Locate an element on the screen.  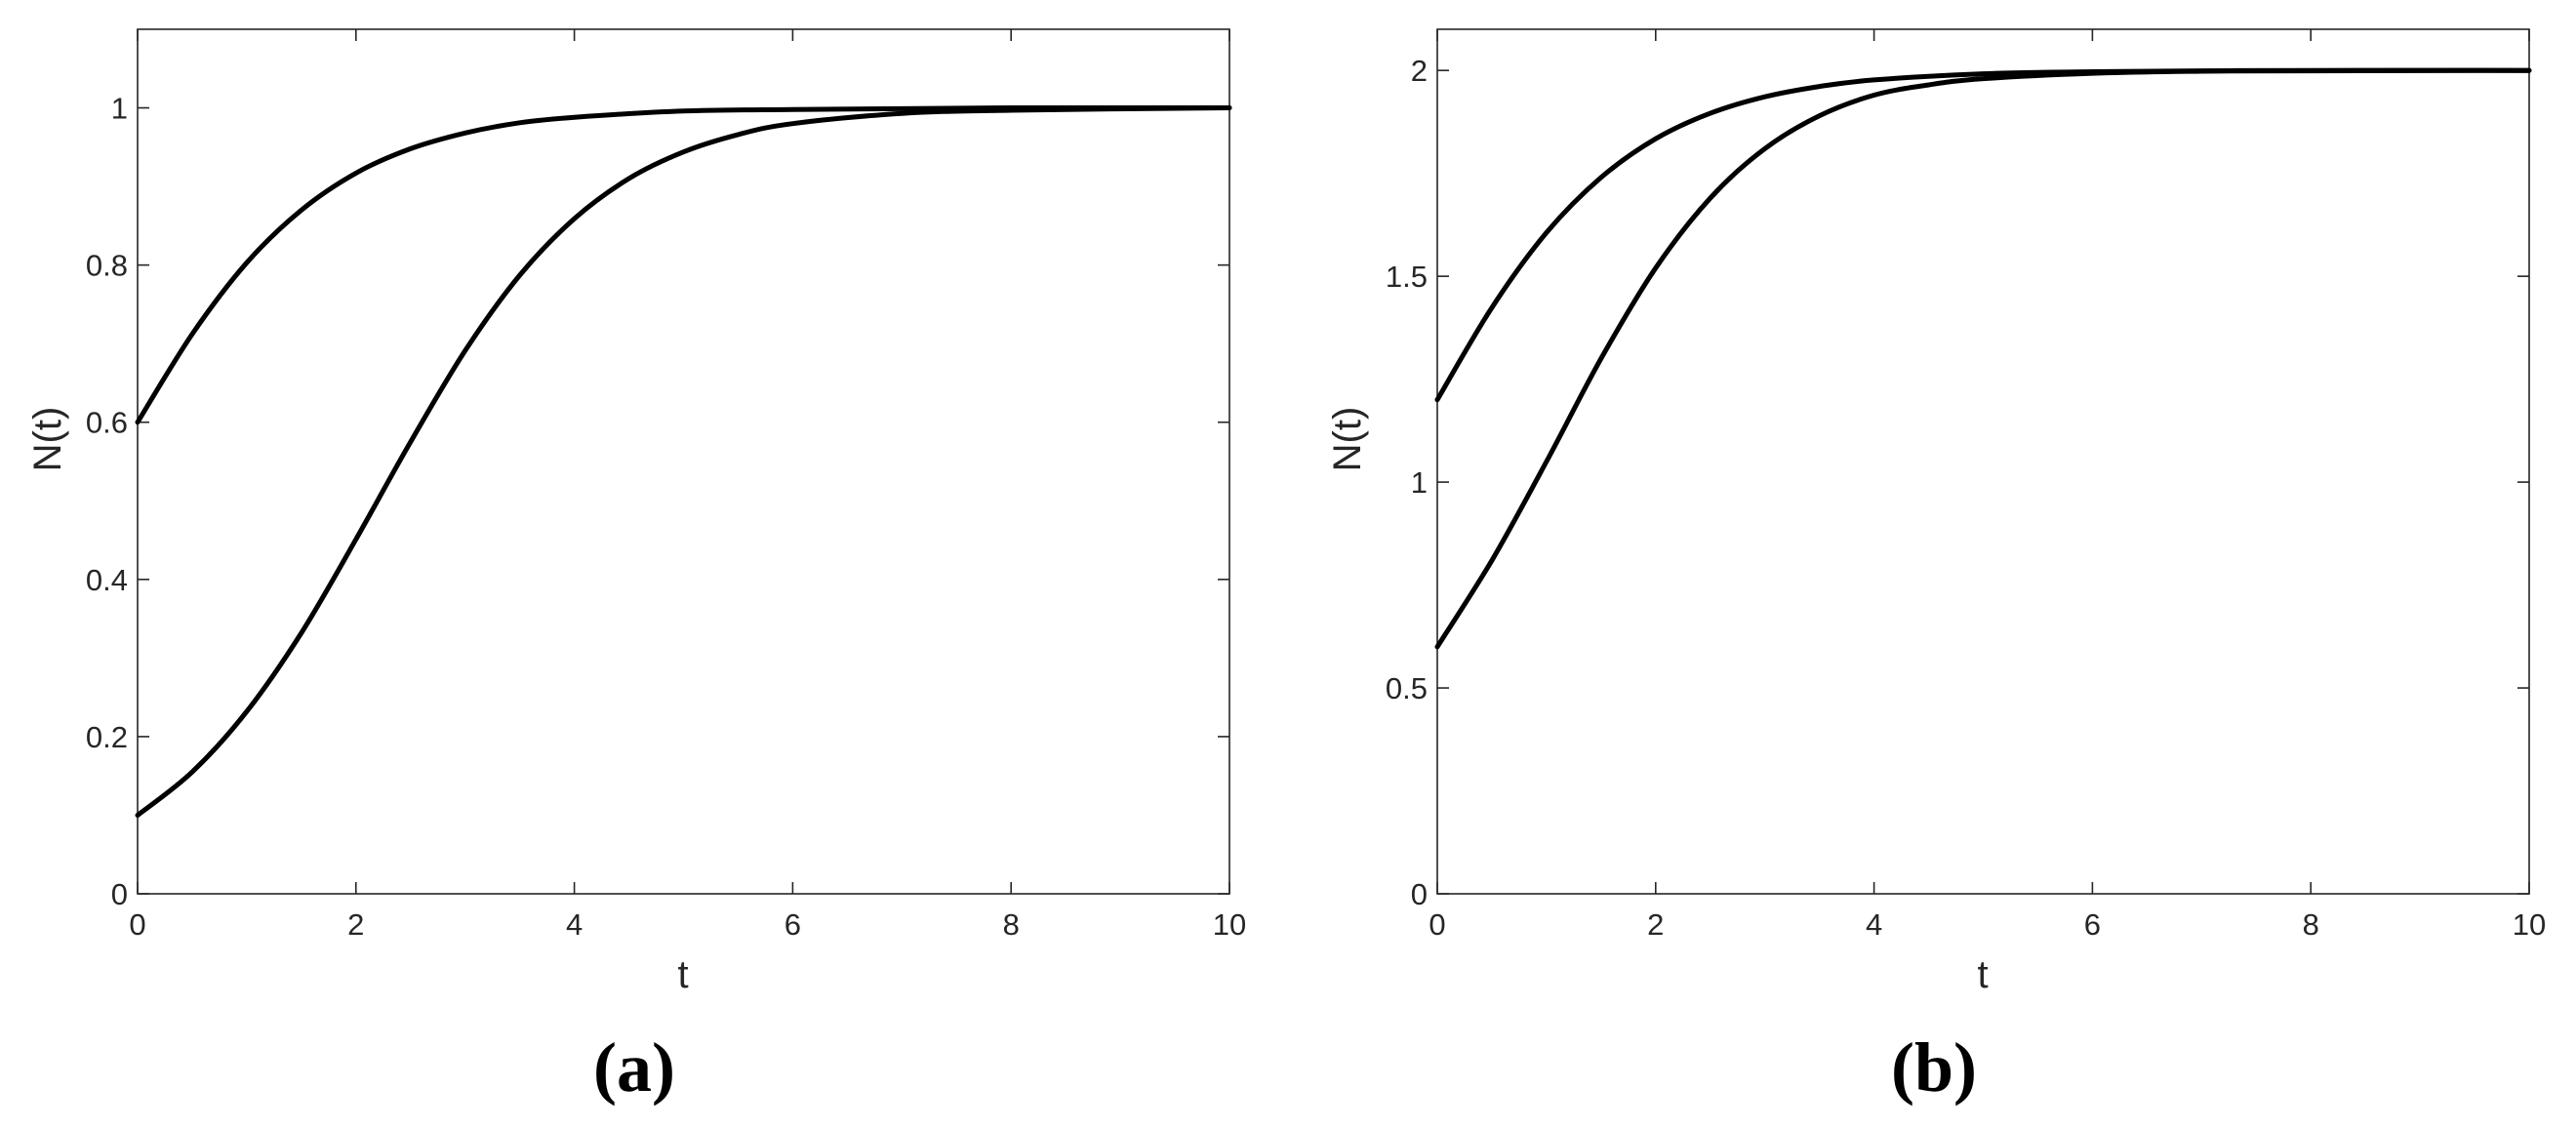
y-tick-label: 0.5 is located at coordinates (1407, 688).